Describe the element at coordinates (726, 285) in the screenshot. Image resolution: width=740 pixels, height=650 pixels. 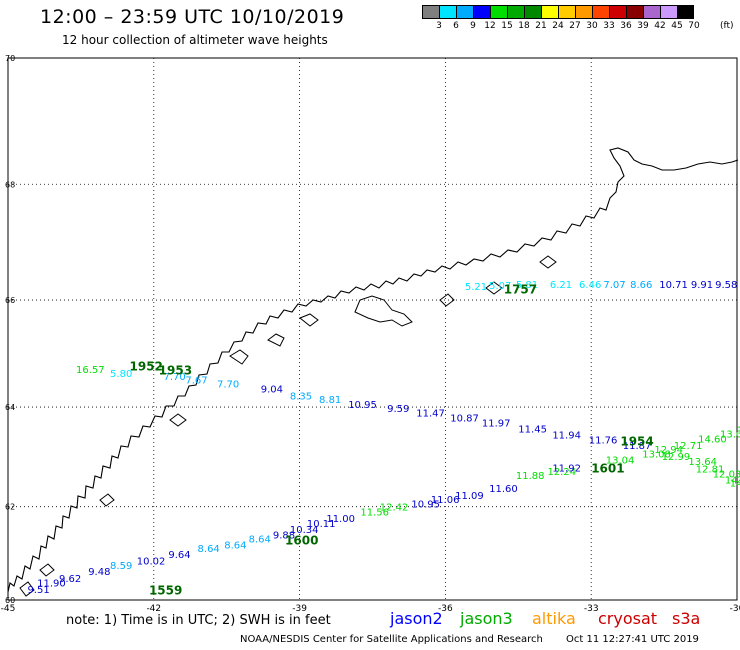
I see `wave-height-label: 9.58` at that location.